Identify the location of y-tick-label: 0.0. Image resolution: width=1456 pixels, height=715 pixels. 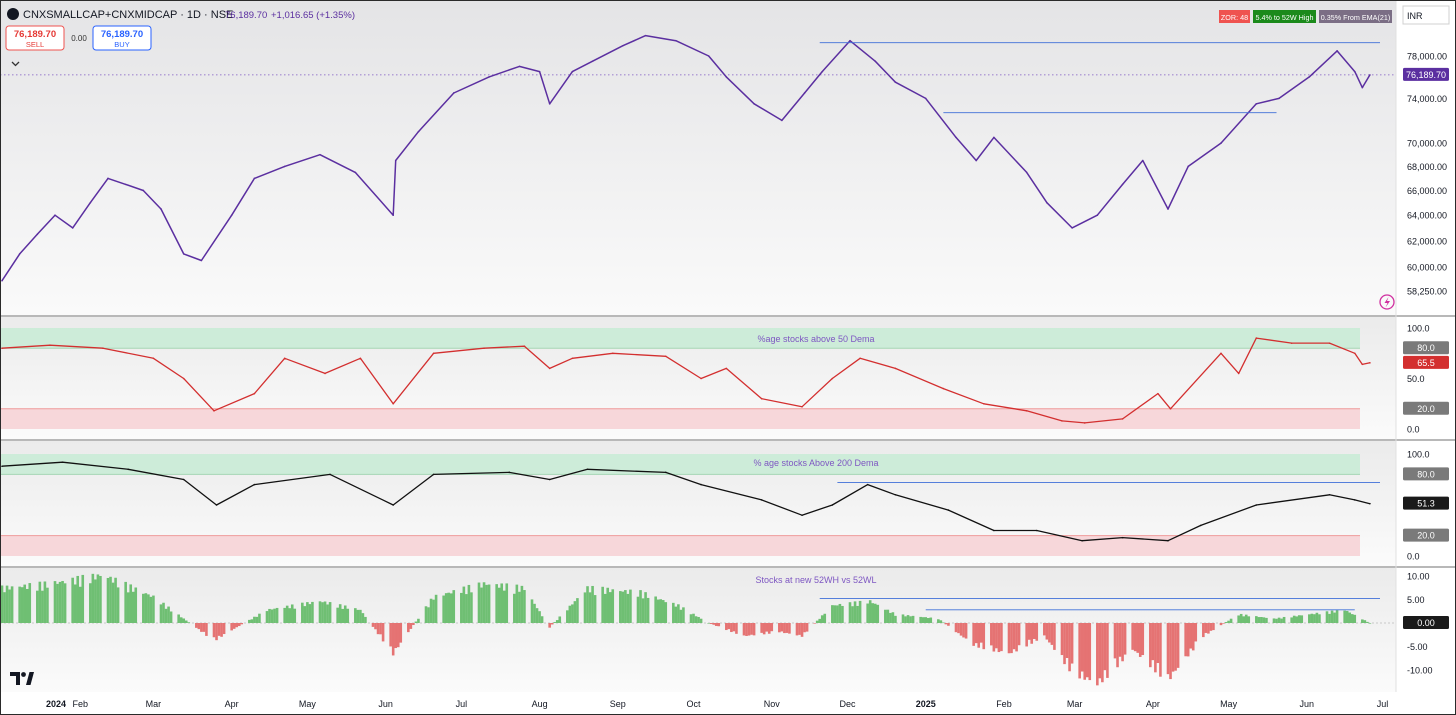
(1413, 430).